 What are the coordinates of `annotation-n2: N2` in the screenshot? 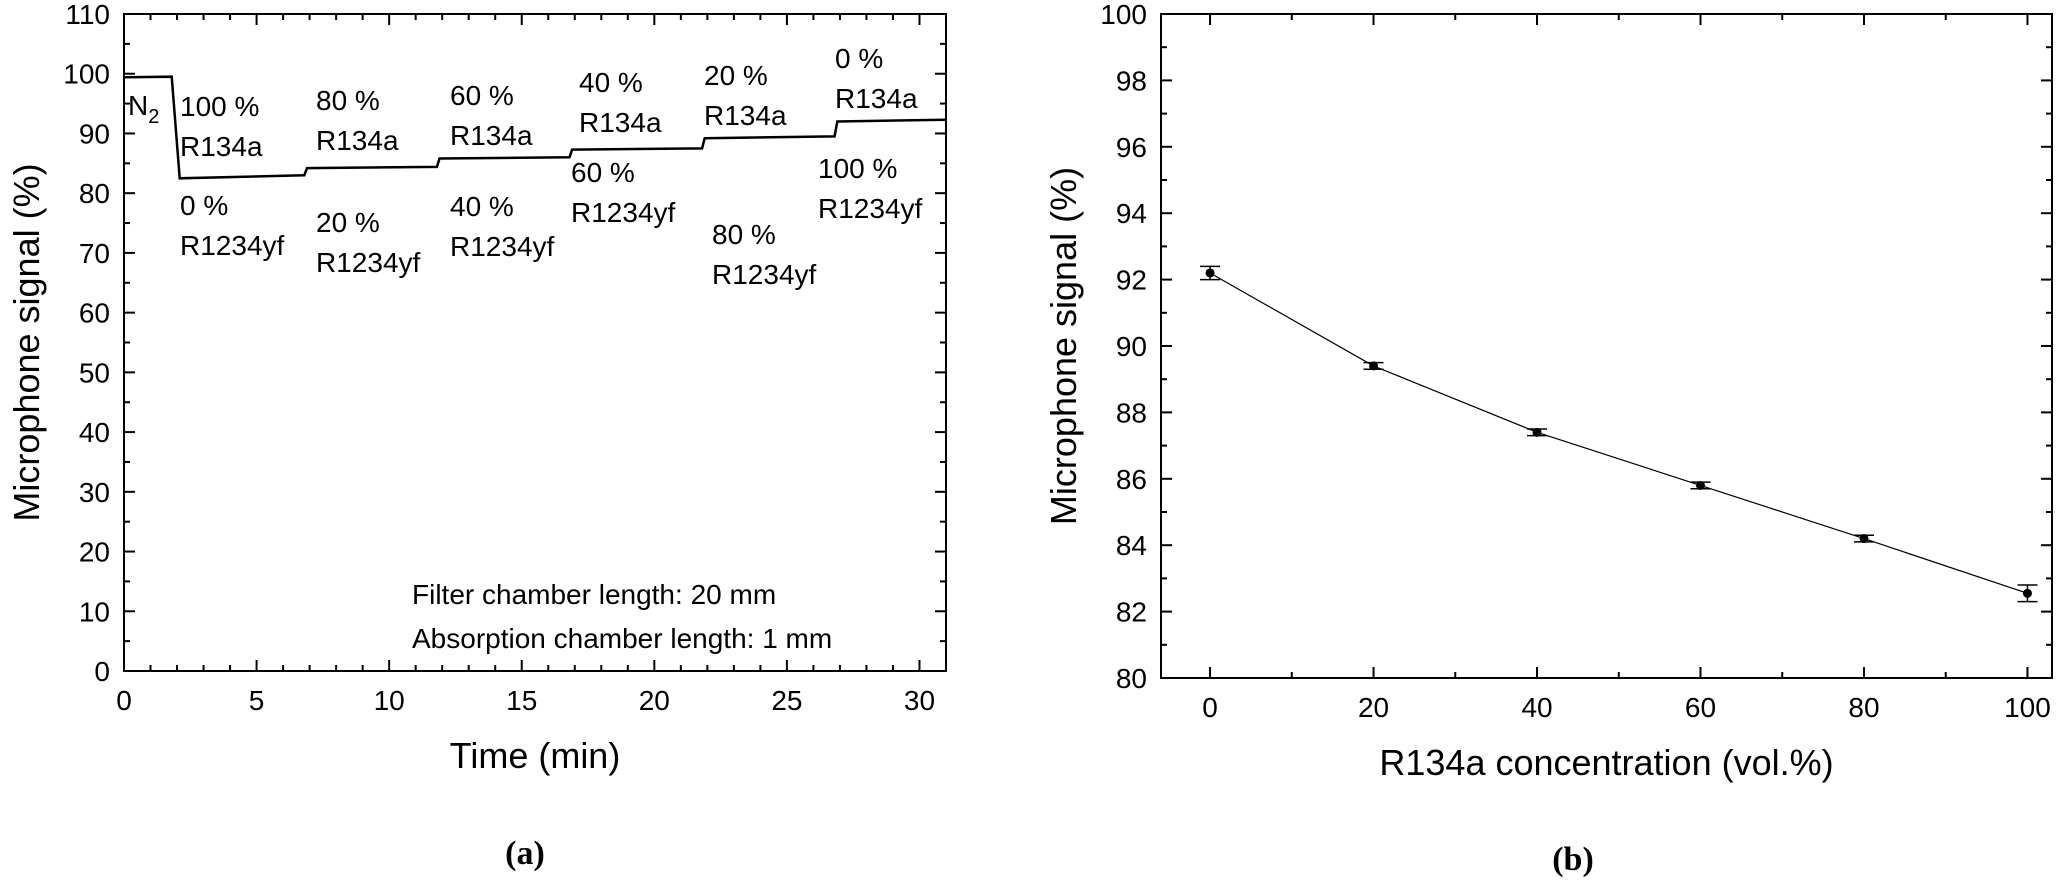 It's located at (143, 109).